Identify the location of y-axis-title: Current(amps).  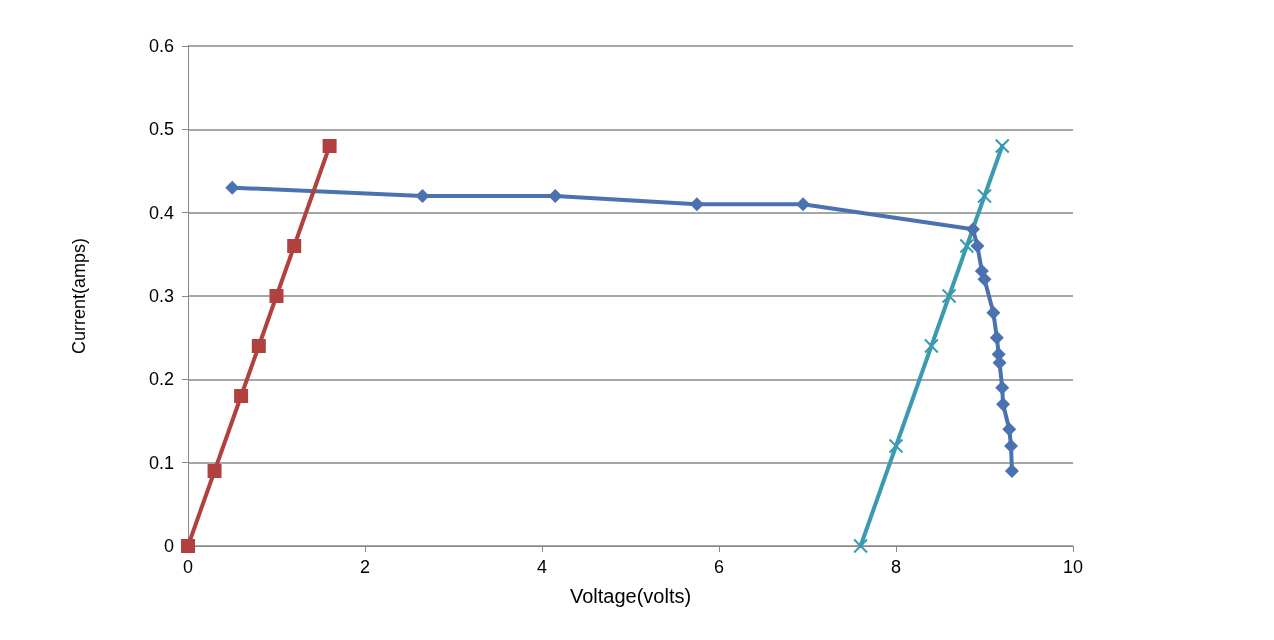
(79, 296).